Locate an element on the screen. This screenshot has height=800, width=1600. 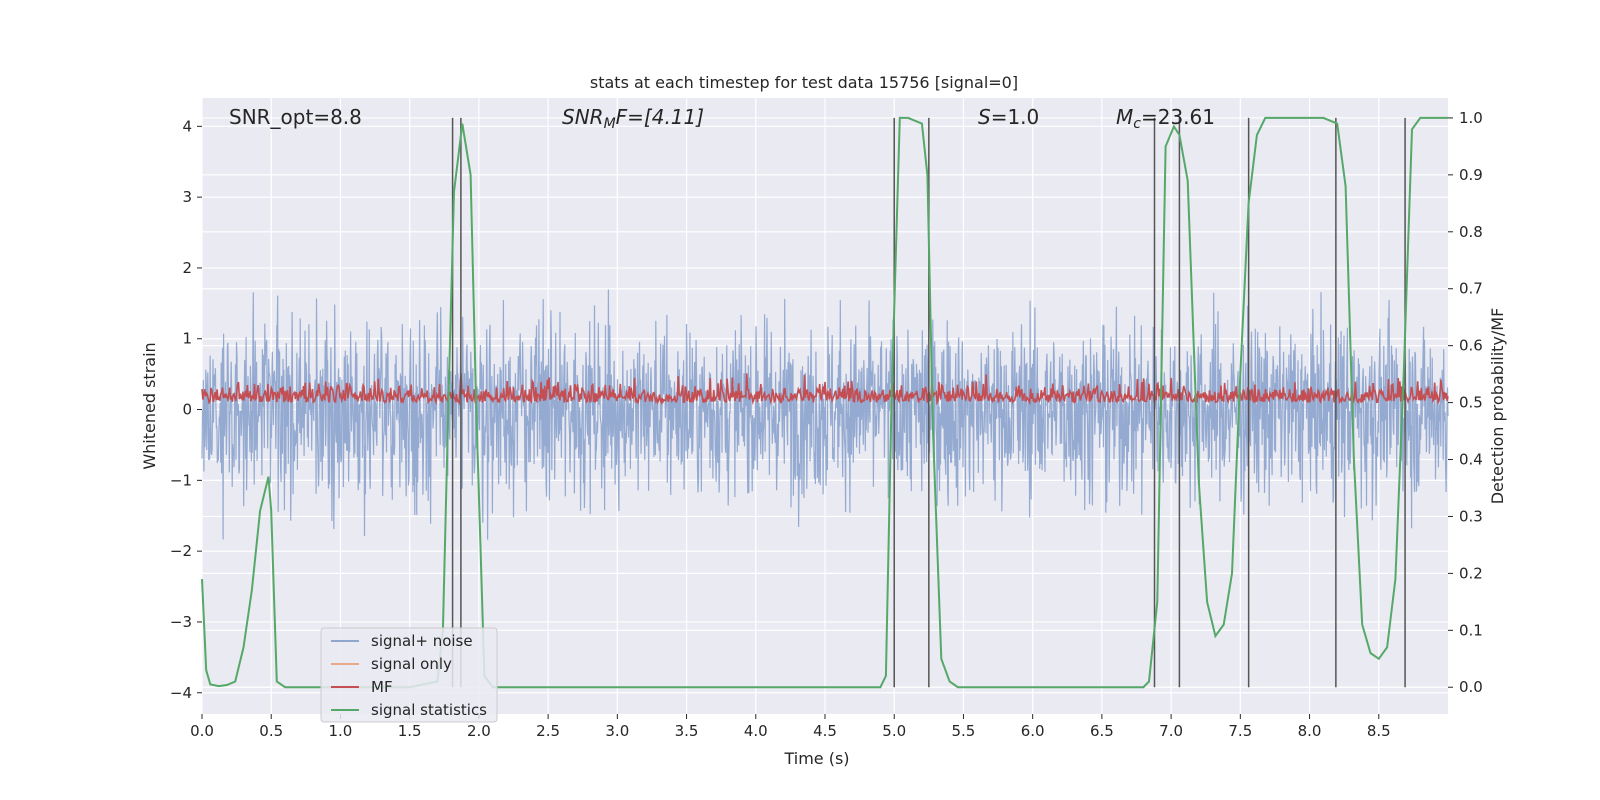
legend-box is located at coordinates (409, 675).